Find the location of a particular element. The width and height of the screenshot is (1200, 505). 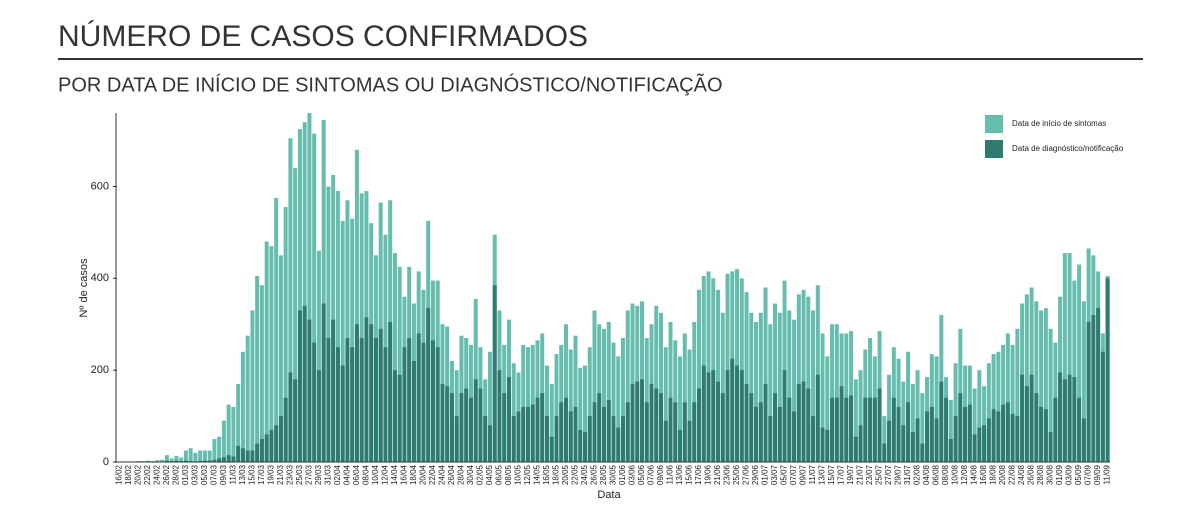

x-tick-label: 26/05 is located at coordinates (594, 474).